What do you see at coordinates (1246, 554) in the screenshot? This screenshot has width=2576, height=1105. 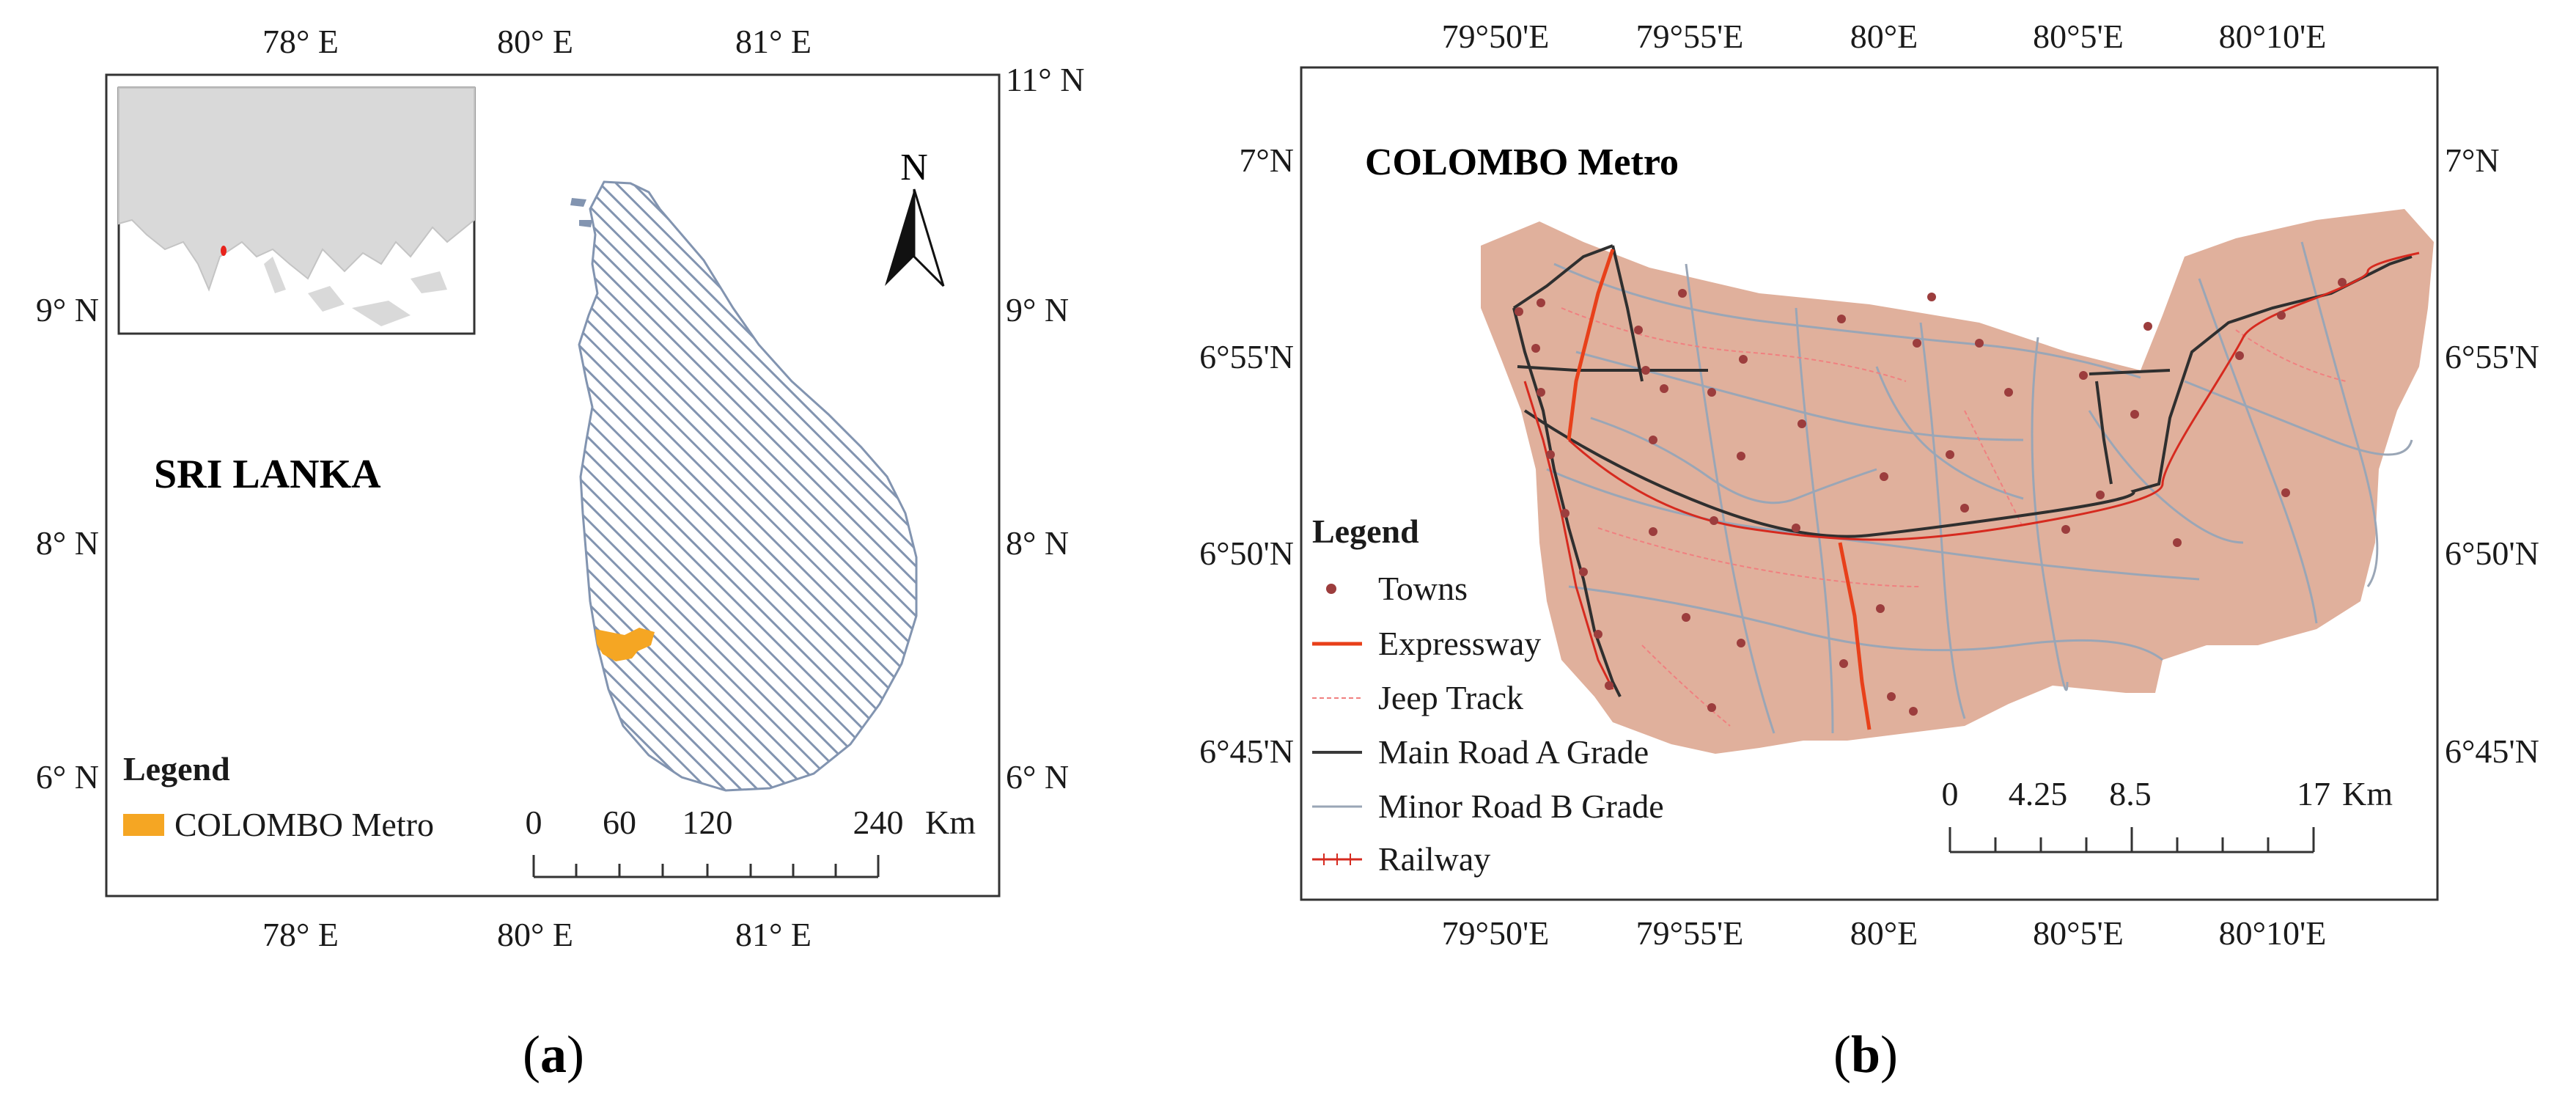 I see `panel-b-left-tick: 6°50'N` at bounding box center [1246, 554].